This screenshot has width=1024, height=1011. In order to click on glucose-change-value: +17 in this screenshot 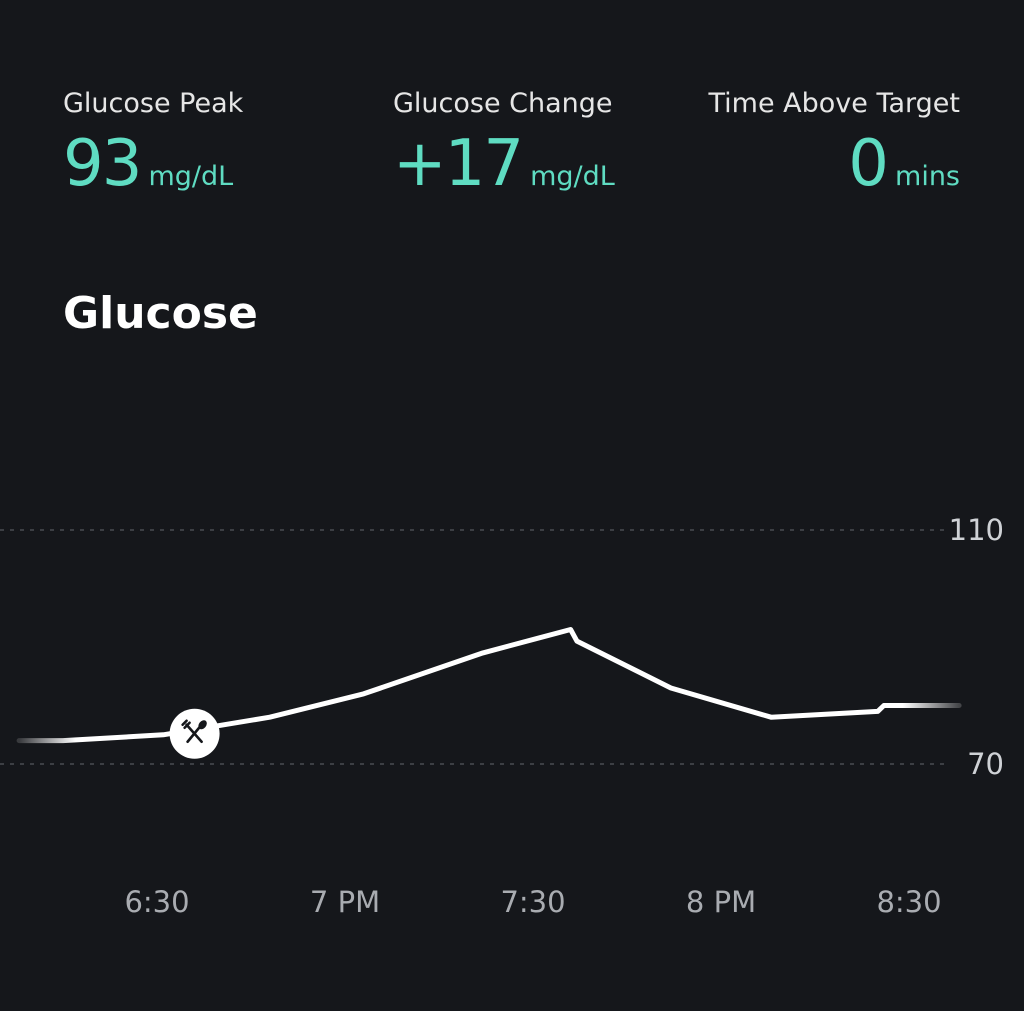, I will do `click(458, 164)`.